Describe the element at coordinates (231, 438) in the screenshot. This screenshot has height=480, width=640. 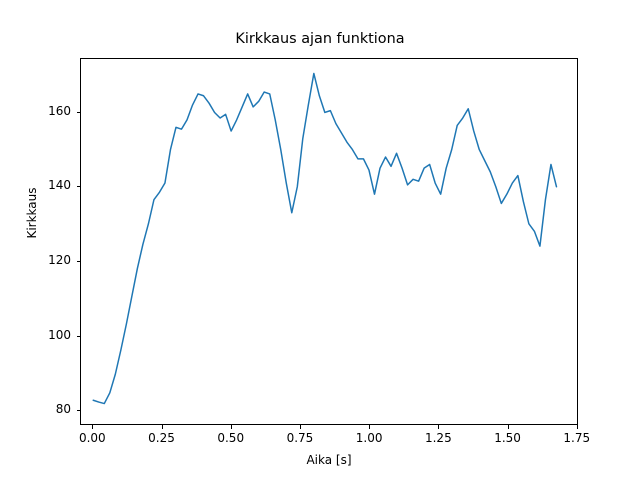
I see `x-tick-label: 0.50` at that location.